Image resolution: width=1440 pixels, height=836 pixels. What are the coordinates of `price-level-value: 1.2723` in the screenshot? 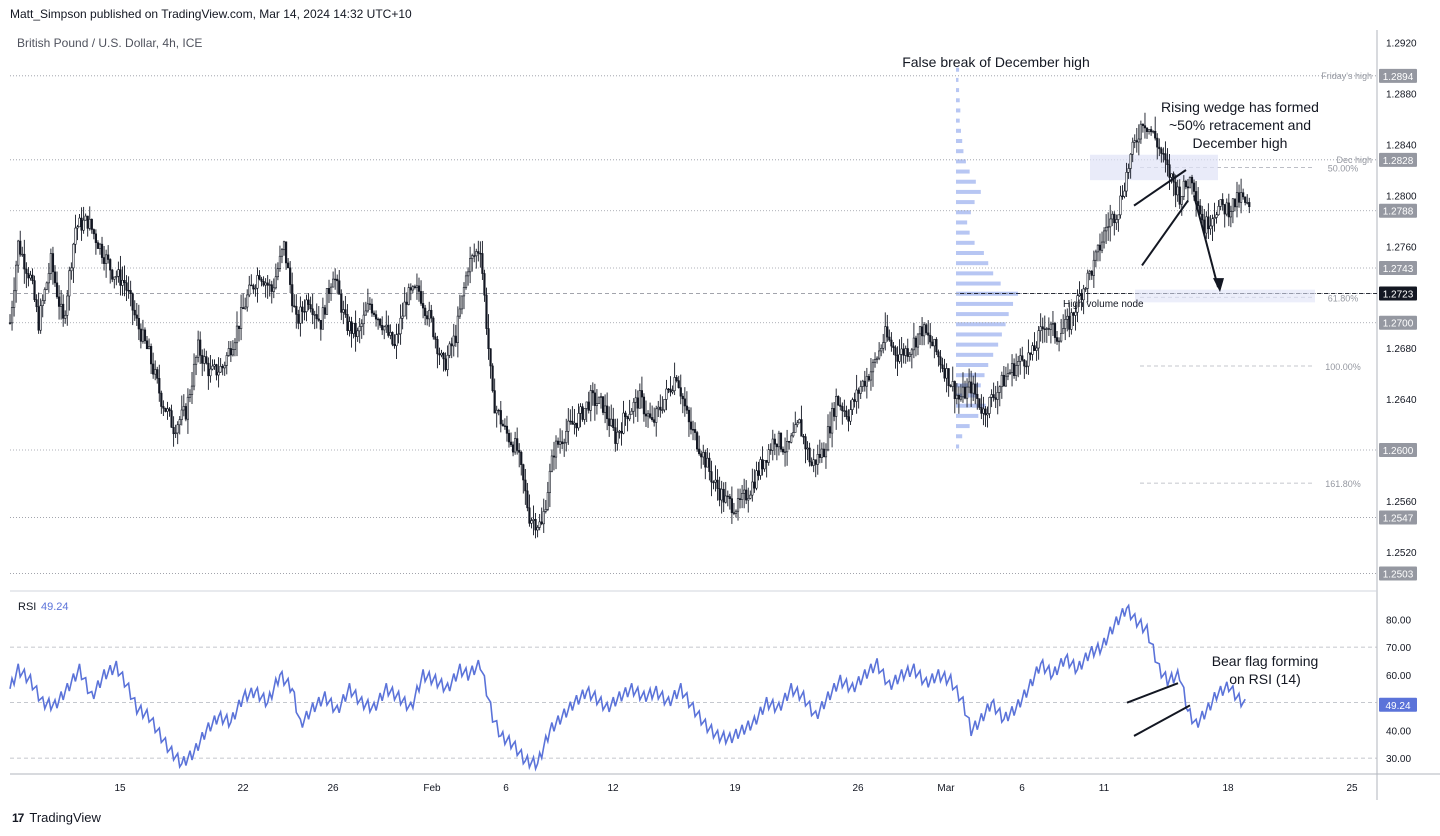 It's located at (1398, 294).